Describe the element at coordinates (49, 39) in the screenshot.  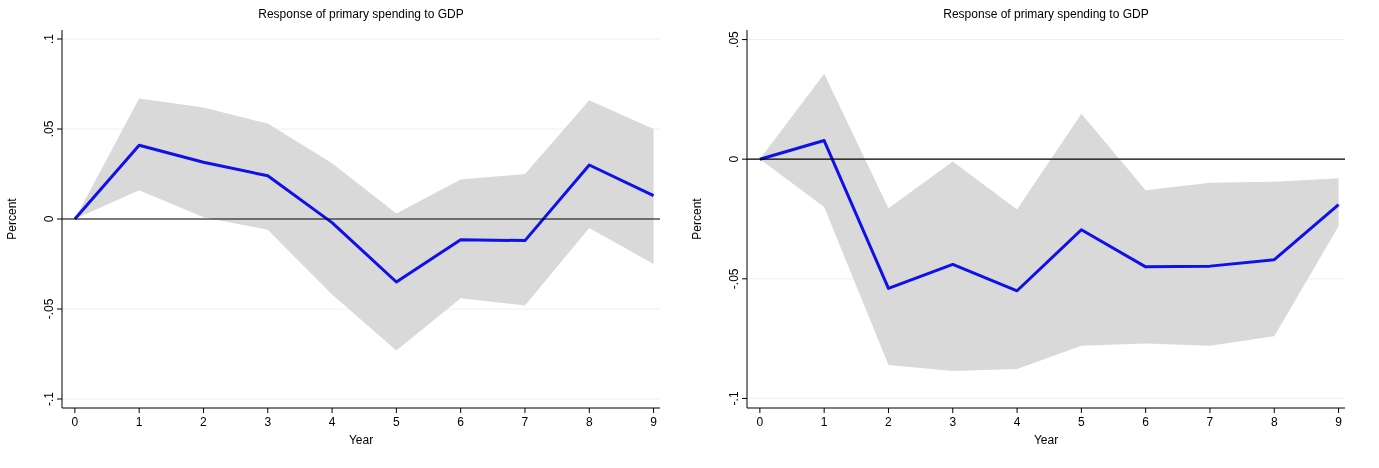
I see `y-tick-label: .1` at that location.